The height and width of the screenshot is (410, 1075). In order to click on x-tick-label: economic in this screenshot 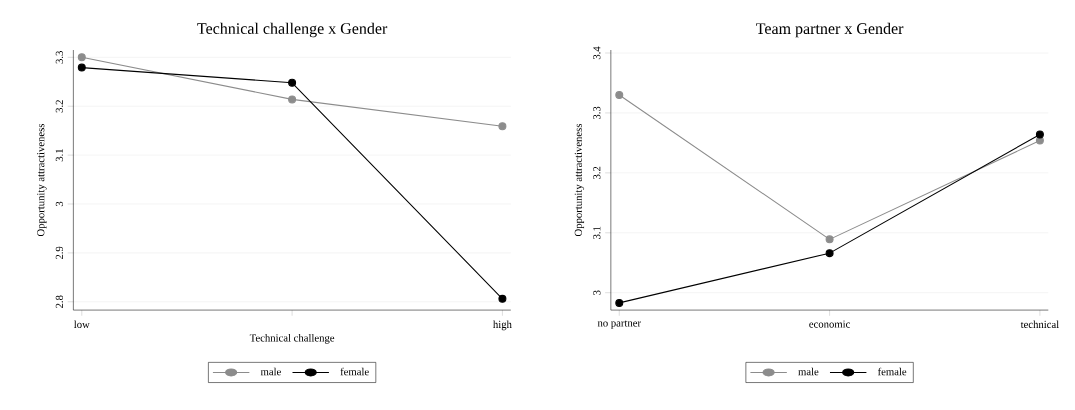, I will do `click(830, 324)`.